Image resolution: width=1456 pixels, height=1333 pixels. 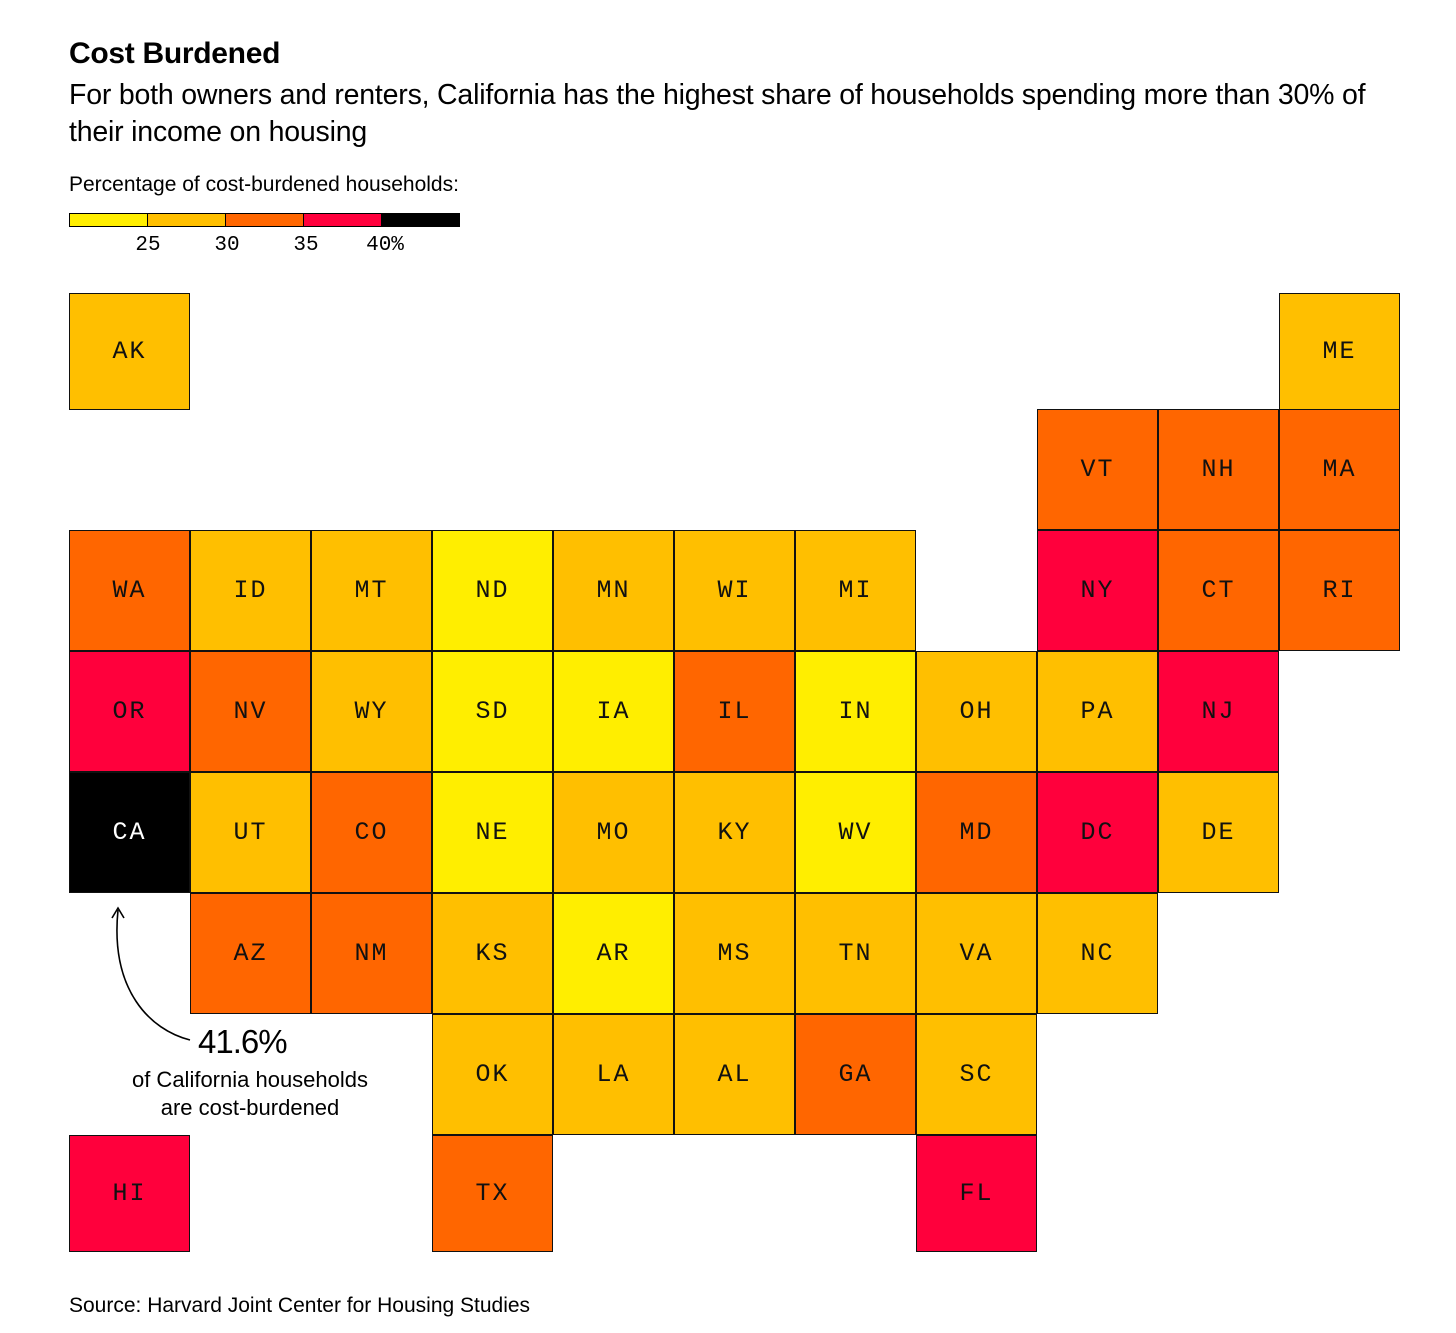 What do you see at coordinates (855, 711) in the screenshot?
I see `state-tile-in: IN` at bounding box center [855, 711].